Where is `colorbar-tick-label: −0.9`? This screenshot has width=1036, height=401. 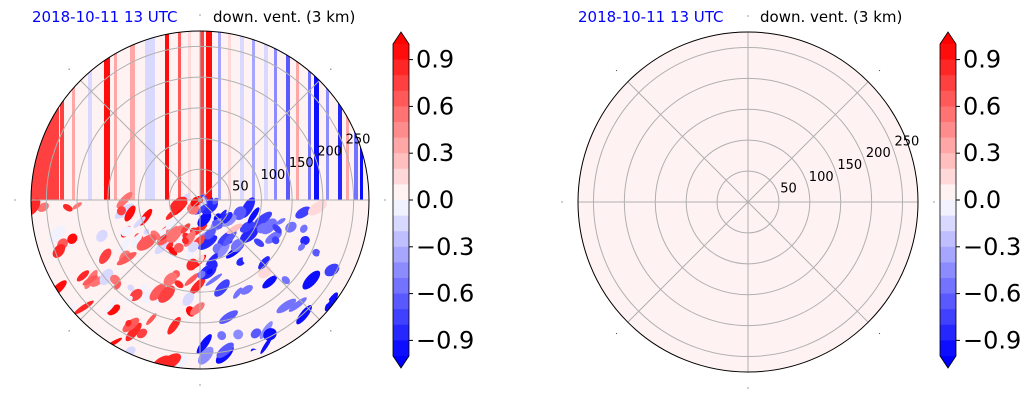
colorbar-tick-label: −0.9 is located at coordinates (992, 340).